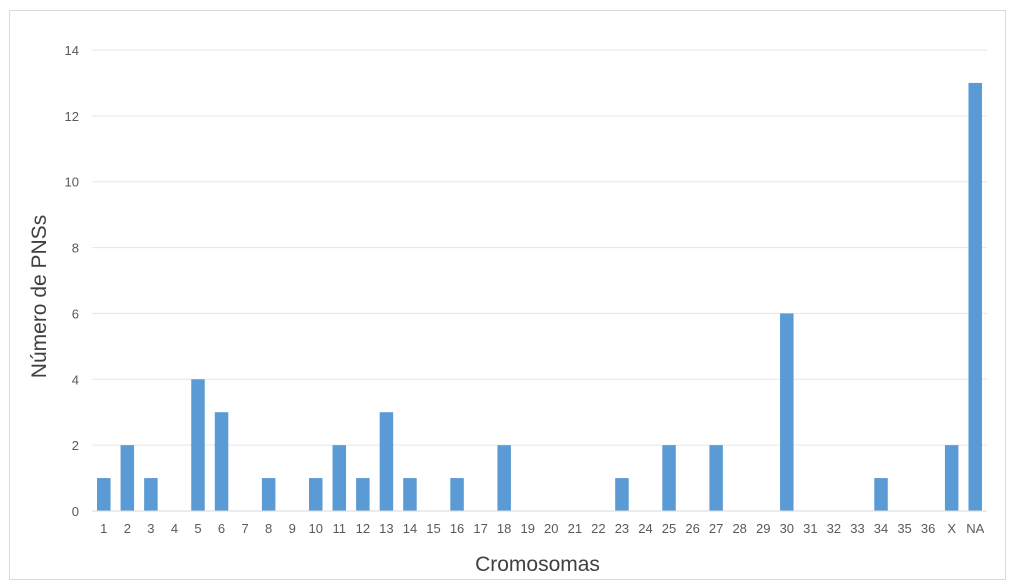 The width and height of the screenshot is (1009, 583). Describe the element at coordinates (75, 379) in the screenshot. I see `y-tick-label: 4` at that location.